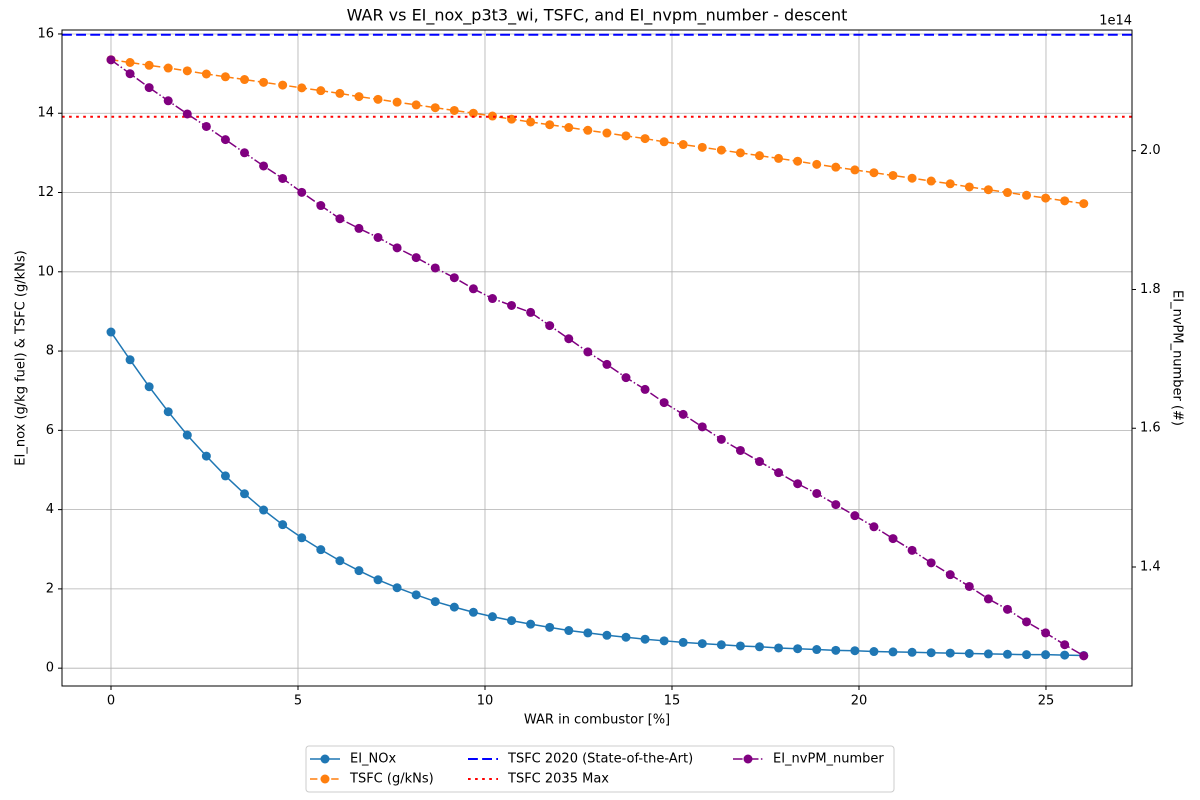  Describe the element at coordinates (597, 131) in the screenshot. I see `series-line` at that location.